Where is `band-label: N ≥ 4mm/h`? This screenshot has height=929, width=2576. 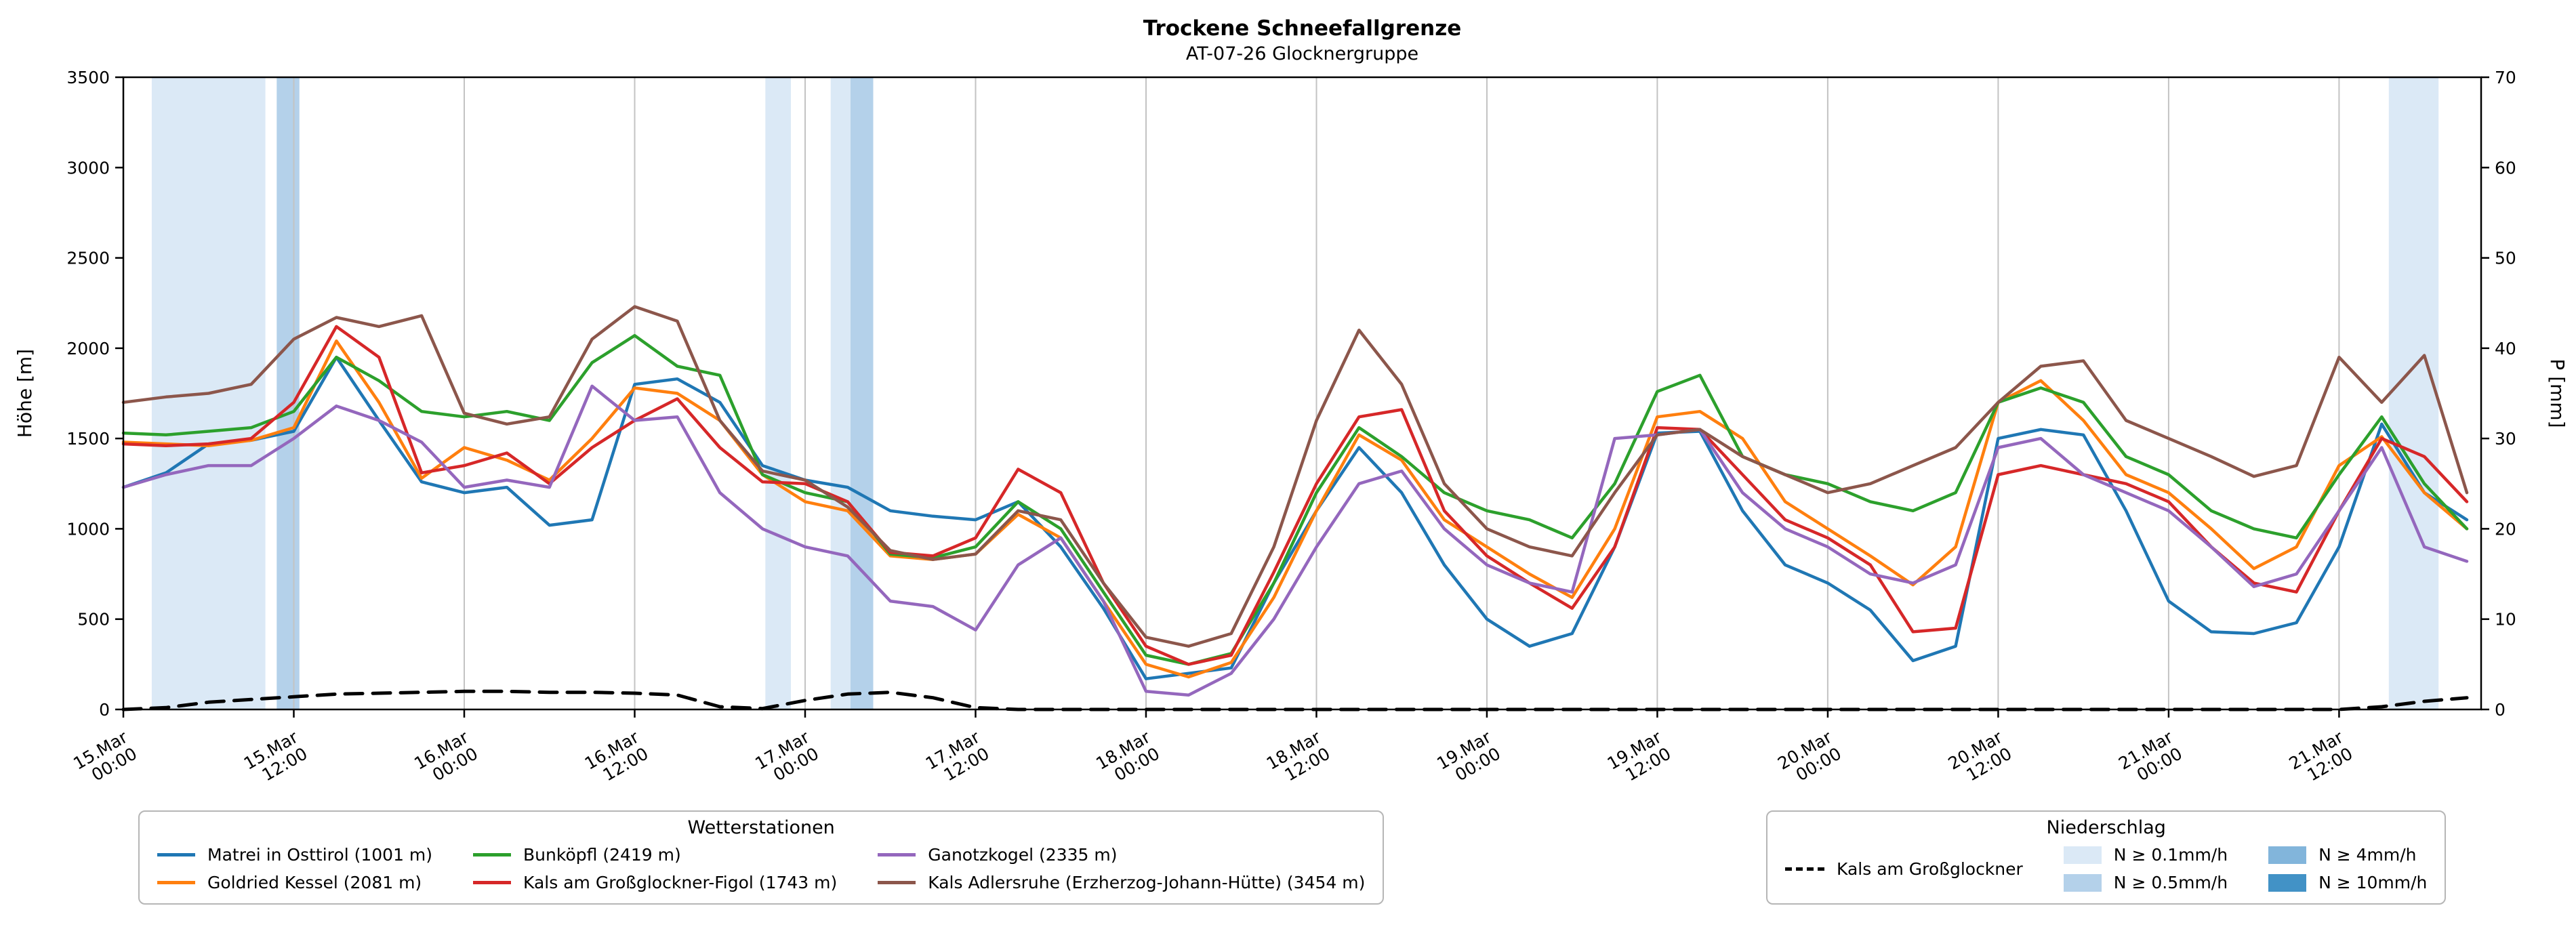 band-label: N ≥ 4mm/h is located at coordinates (2368, 855).